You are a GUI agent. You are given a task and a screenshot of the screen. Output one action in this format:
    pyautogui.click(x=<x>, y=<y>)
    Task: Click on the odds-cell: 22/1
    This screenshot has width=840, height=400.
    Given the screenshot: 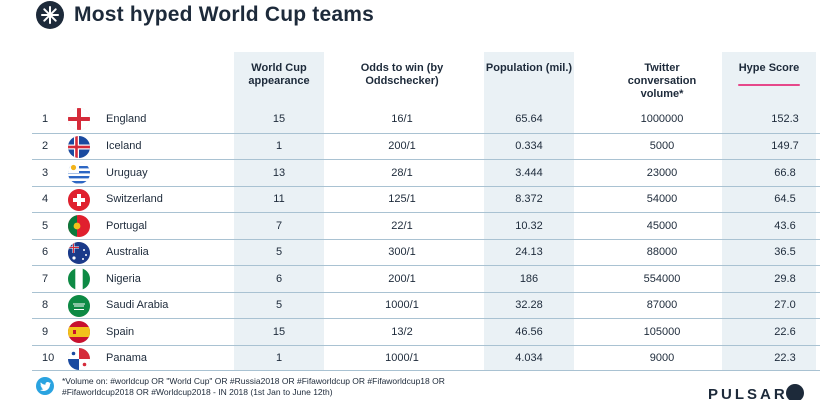 What is the action you would take?
    pyautogui.click(x=402, y=225)
    